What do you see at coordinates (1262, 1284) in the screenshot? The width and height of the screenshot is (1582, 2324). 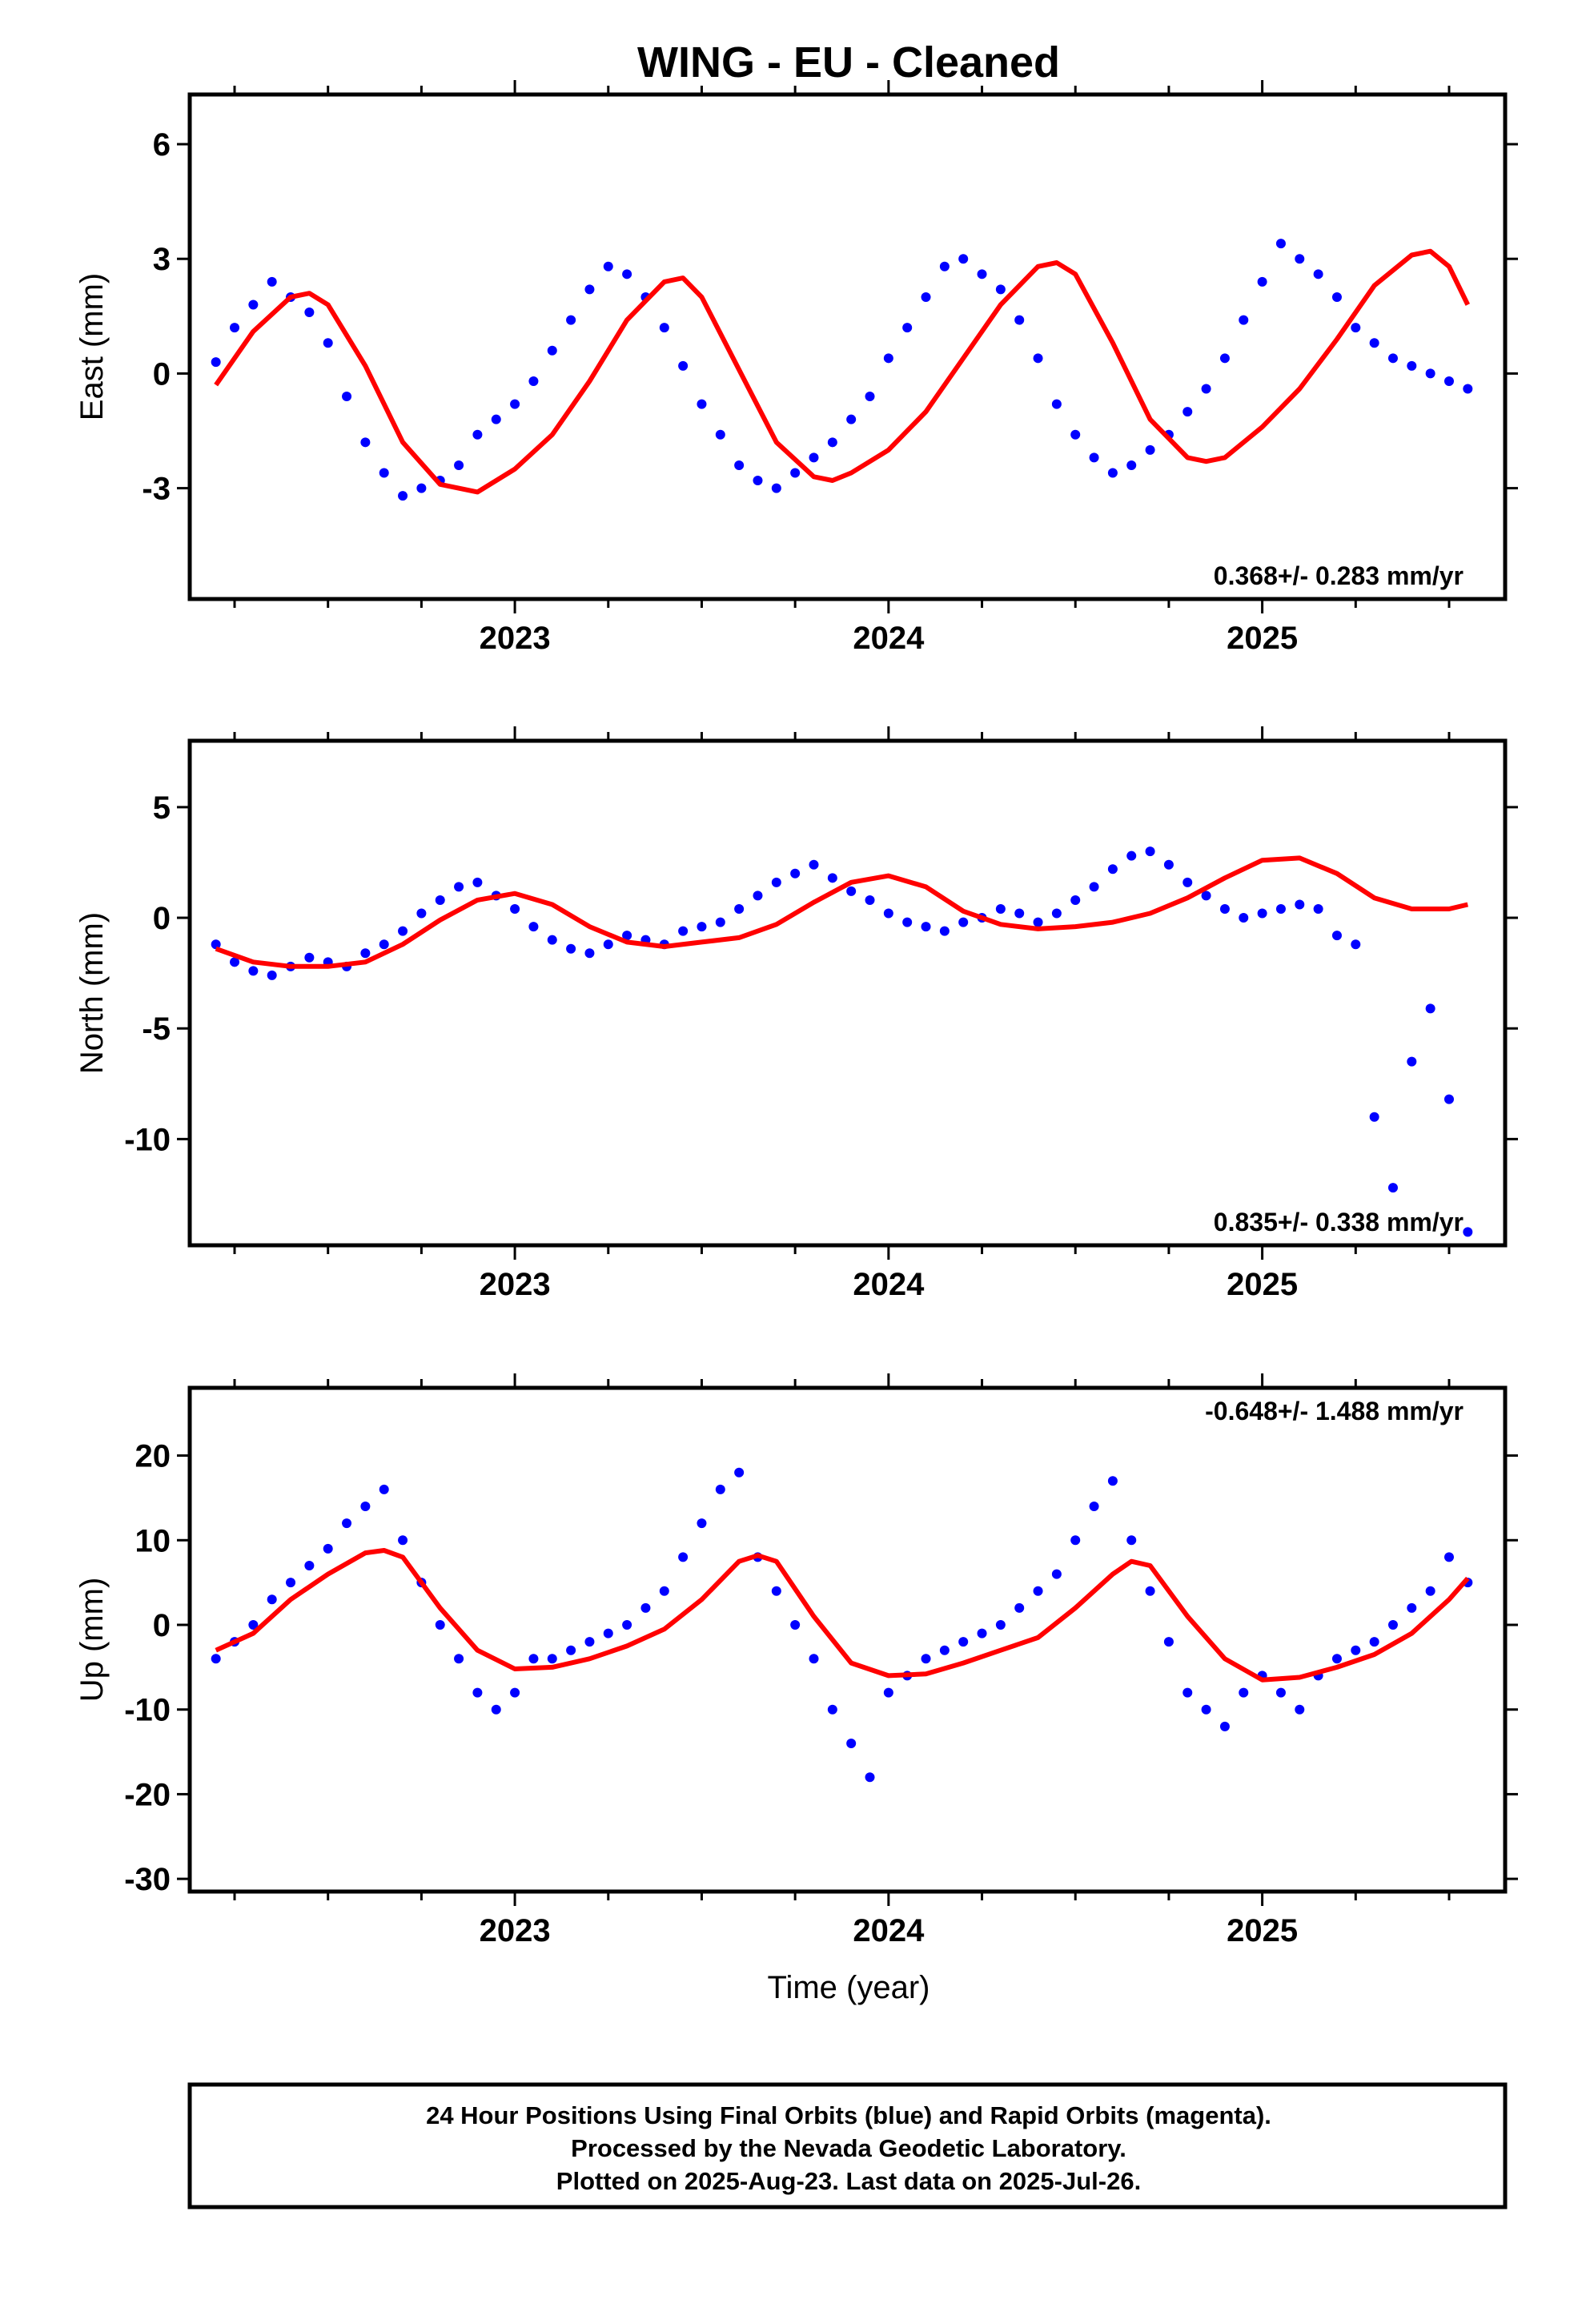 I see `x-tick-label: 2025` at bounding box center [1262, 1284].